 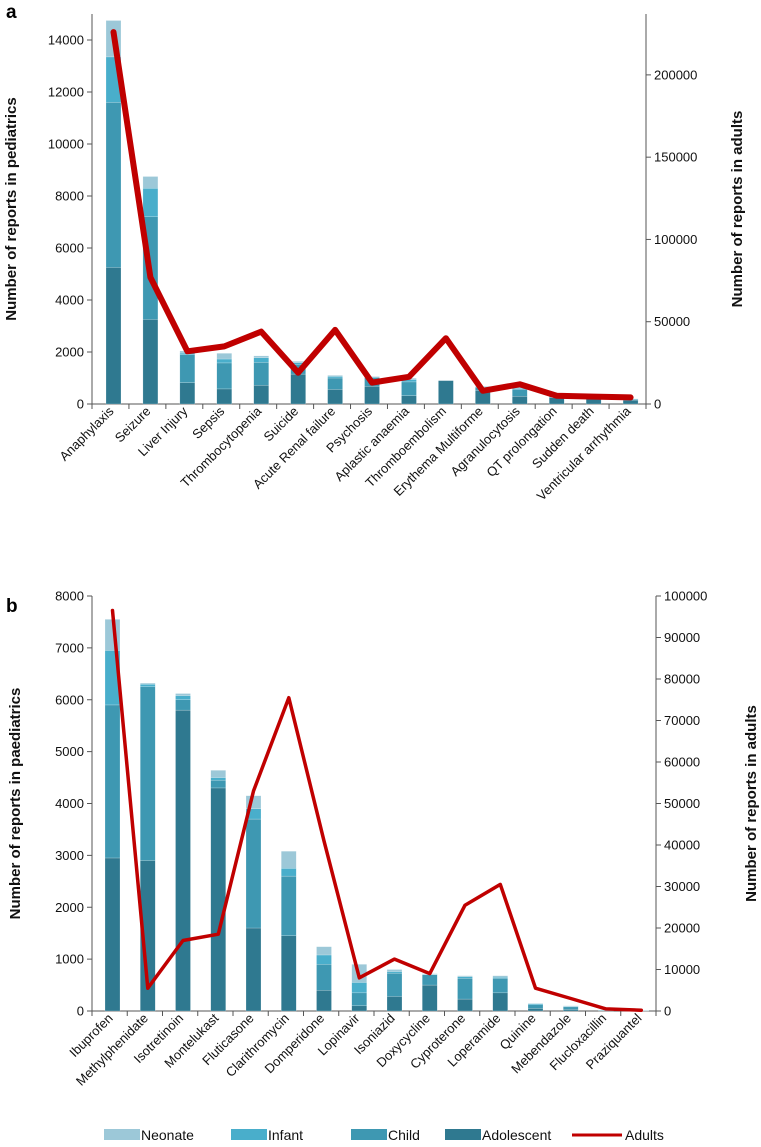 I want to click on panel-b-y-tick-label: 8000, so click(x=69, y=596).